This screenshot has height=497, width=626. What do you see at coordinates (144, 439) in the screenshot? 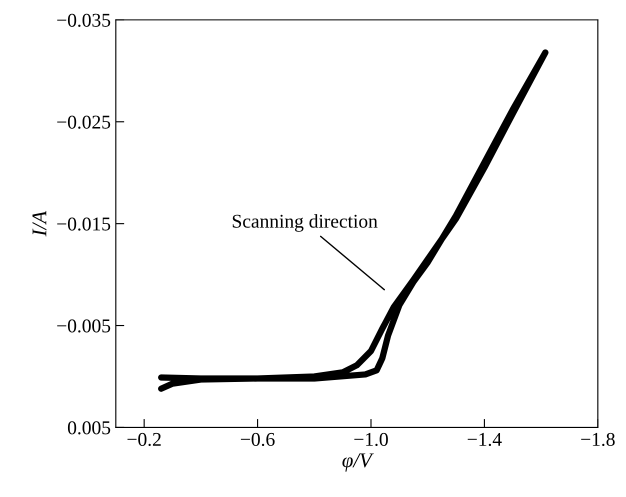
I see `x-tick-label: −0.2` at bounding box center [144, 439].